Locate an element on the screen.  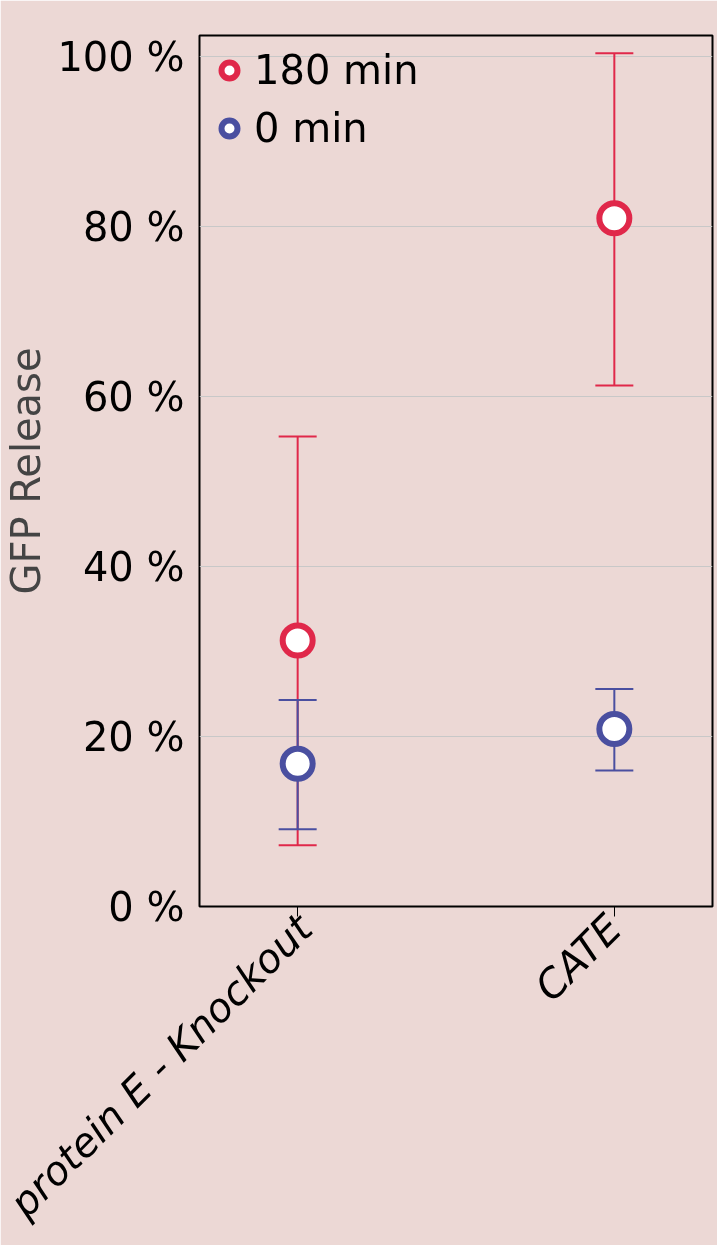
y-tick-label: 40 % is located at coordinates (133, 566).